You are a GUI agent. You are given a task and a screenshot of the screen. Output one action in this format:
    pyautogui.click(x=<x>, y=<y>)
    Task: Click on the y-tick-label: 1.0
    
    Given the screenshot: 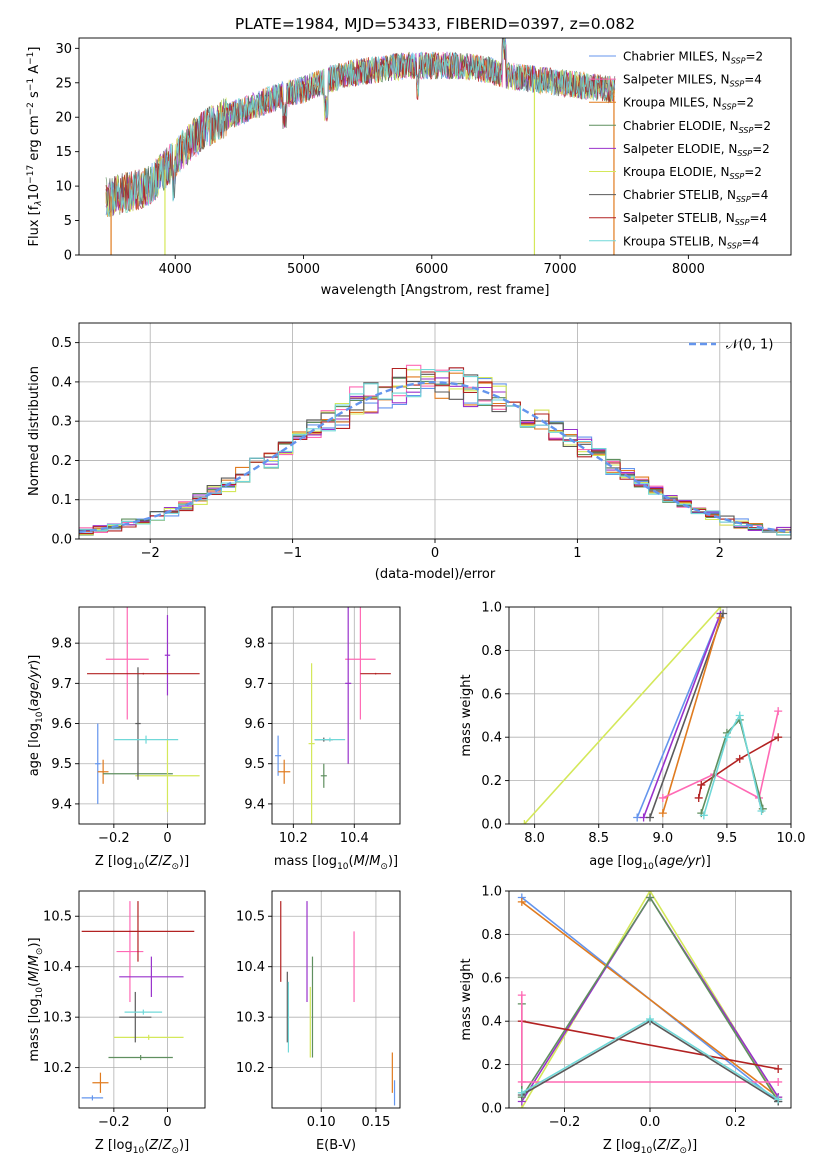 What is the action you would take?
    pyautogui.click(x=491, y=608)
    